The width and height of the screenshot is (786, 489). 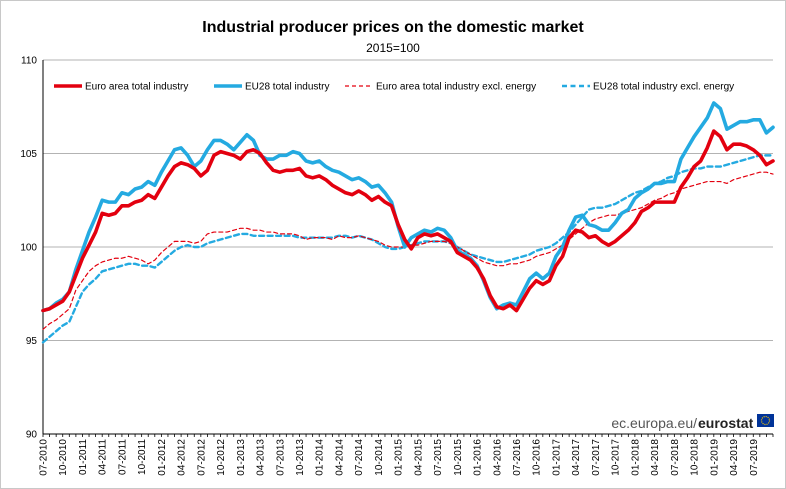 I want to click on x-tick-label: 10-2013, so click(x=300, y=457).